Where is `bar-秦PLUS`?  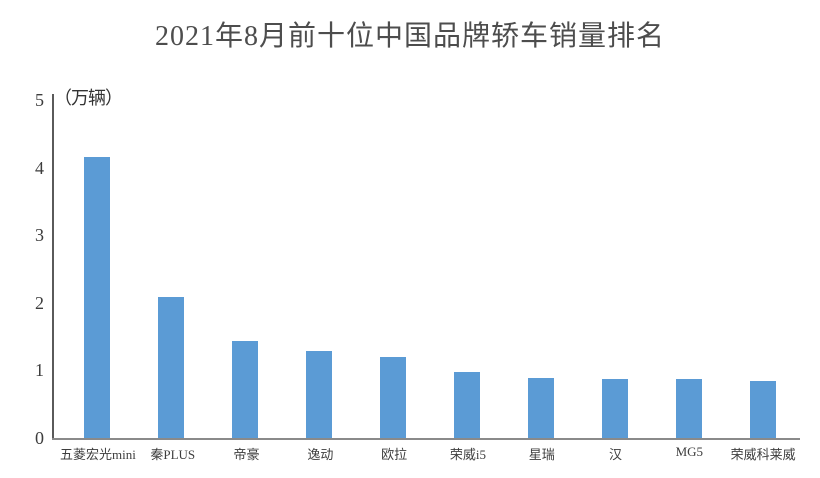
bar-秦PLUS is located at coordinates (171, 367).